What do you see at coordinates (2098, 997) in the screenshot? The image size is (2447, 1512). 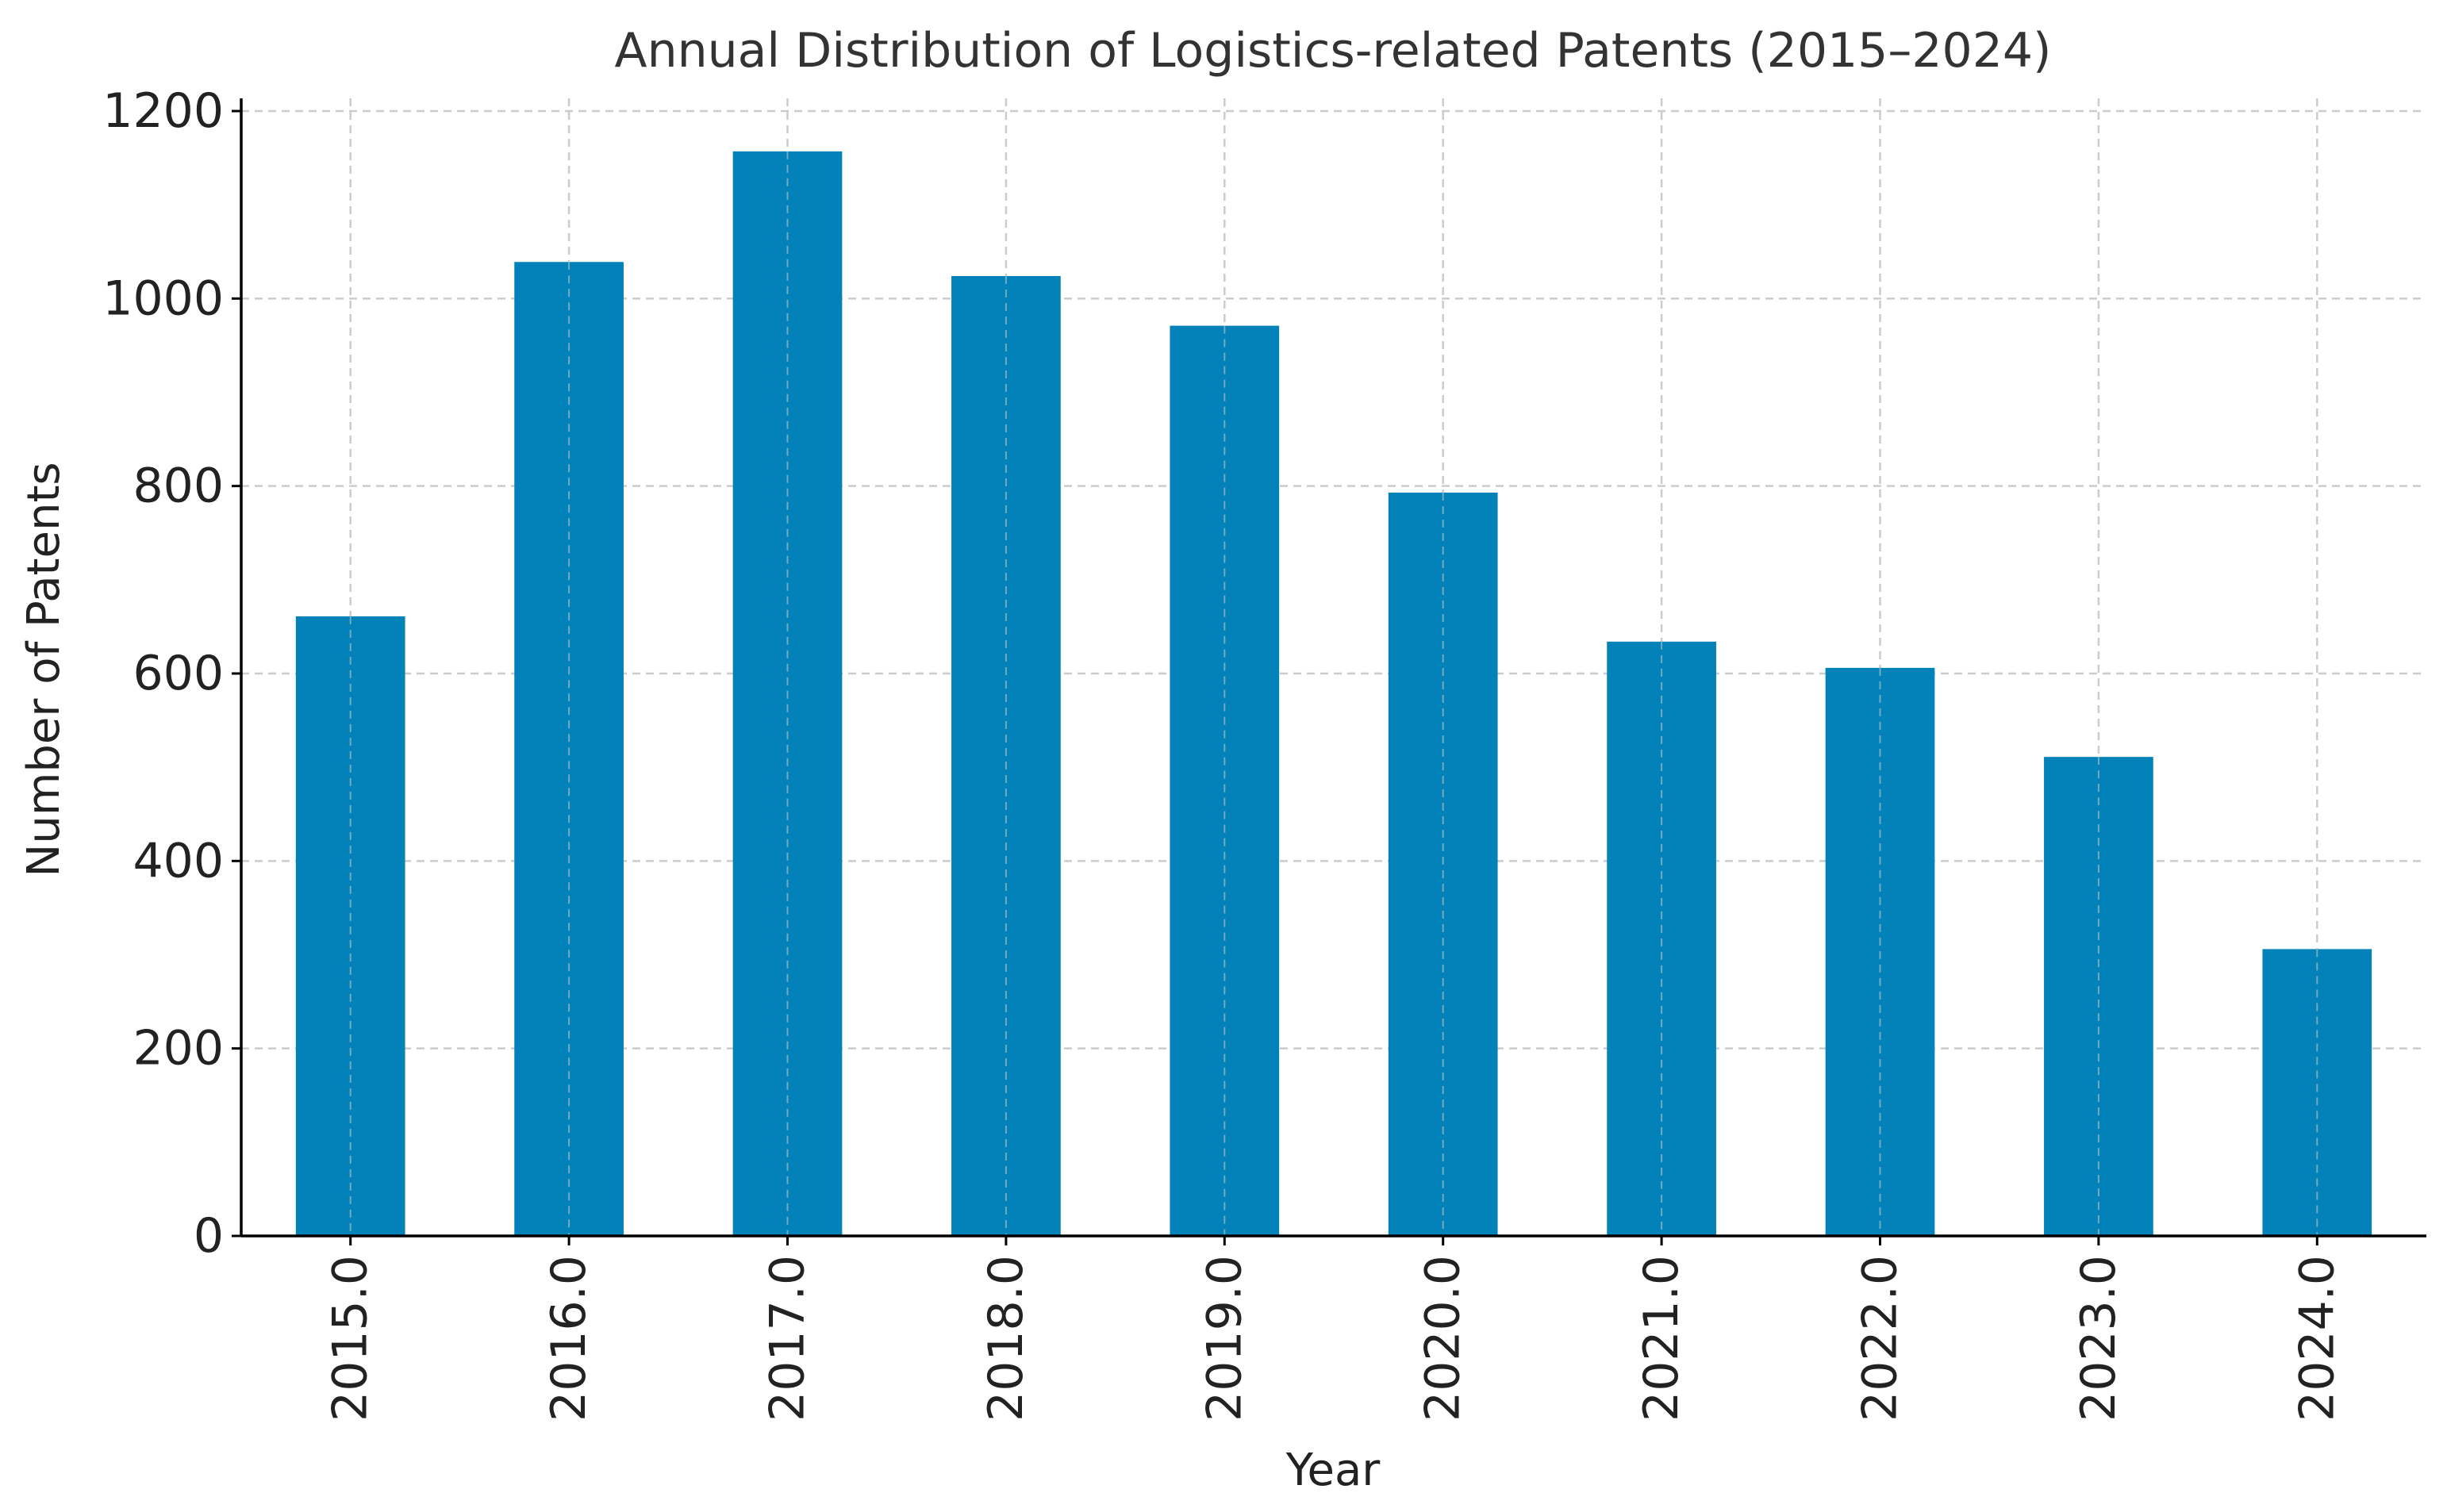 I see `bar-2023` at bounding box center [2098, 997].